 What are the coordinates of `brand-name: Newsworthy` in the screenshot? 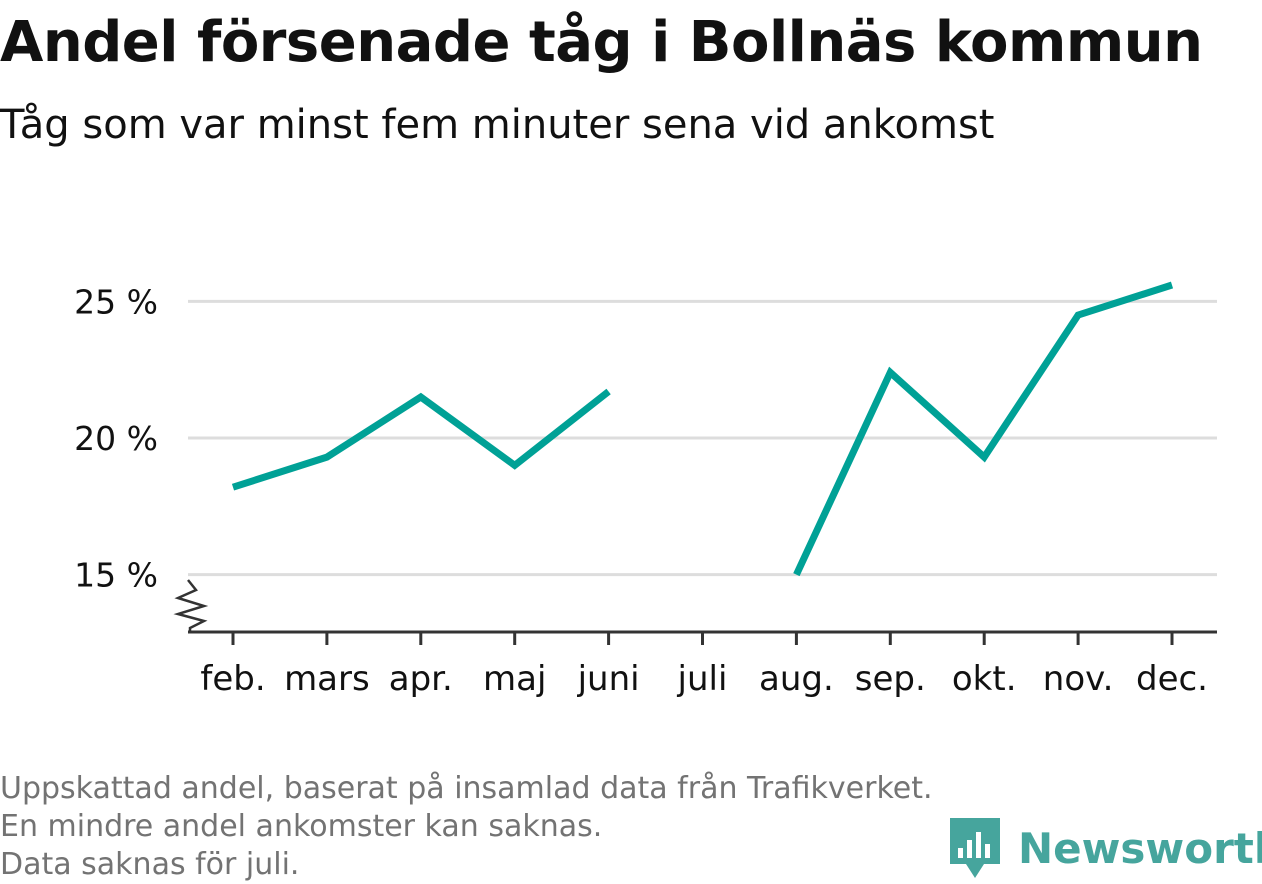 It's located at (1140, 848).